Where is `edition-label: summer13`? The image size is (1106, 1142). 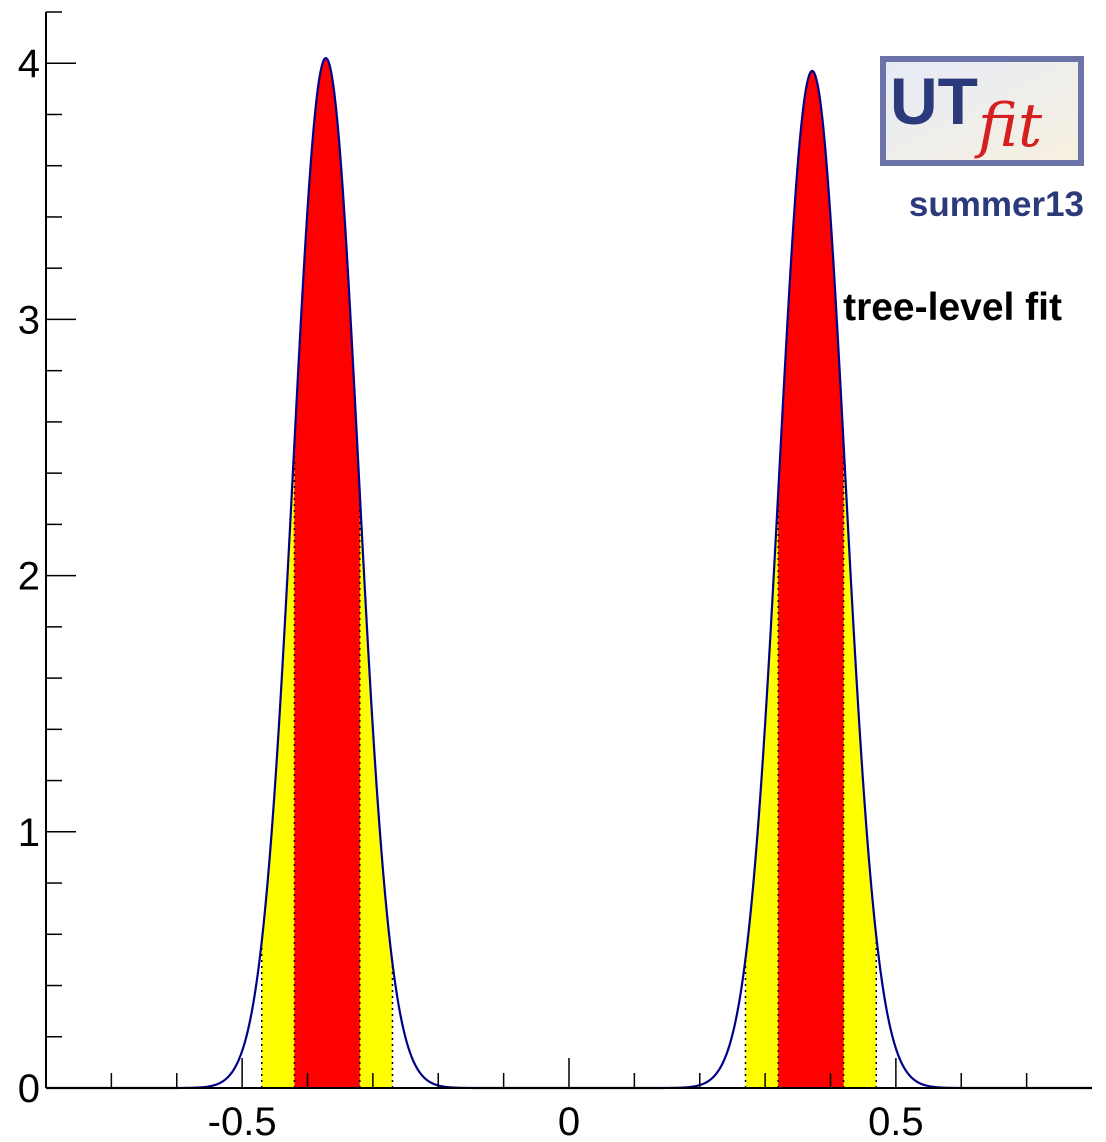 edition-label: summer13 is located at coordinates (996, 204).